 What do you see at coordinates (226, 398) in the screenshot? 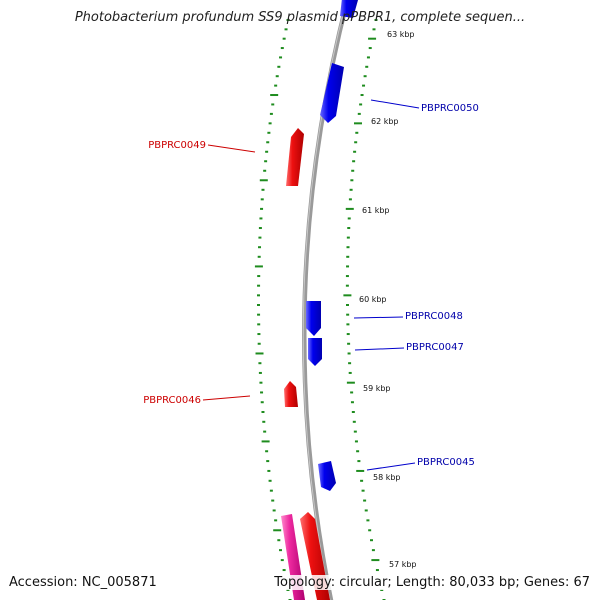
I see `leader-pbprc0046` at bounding box center [226, 398].